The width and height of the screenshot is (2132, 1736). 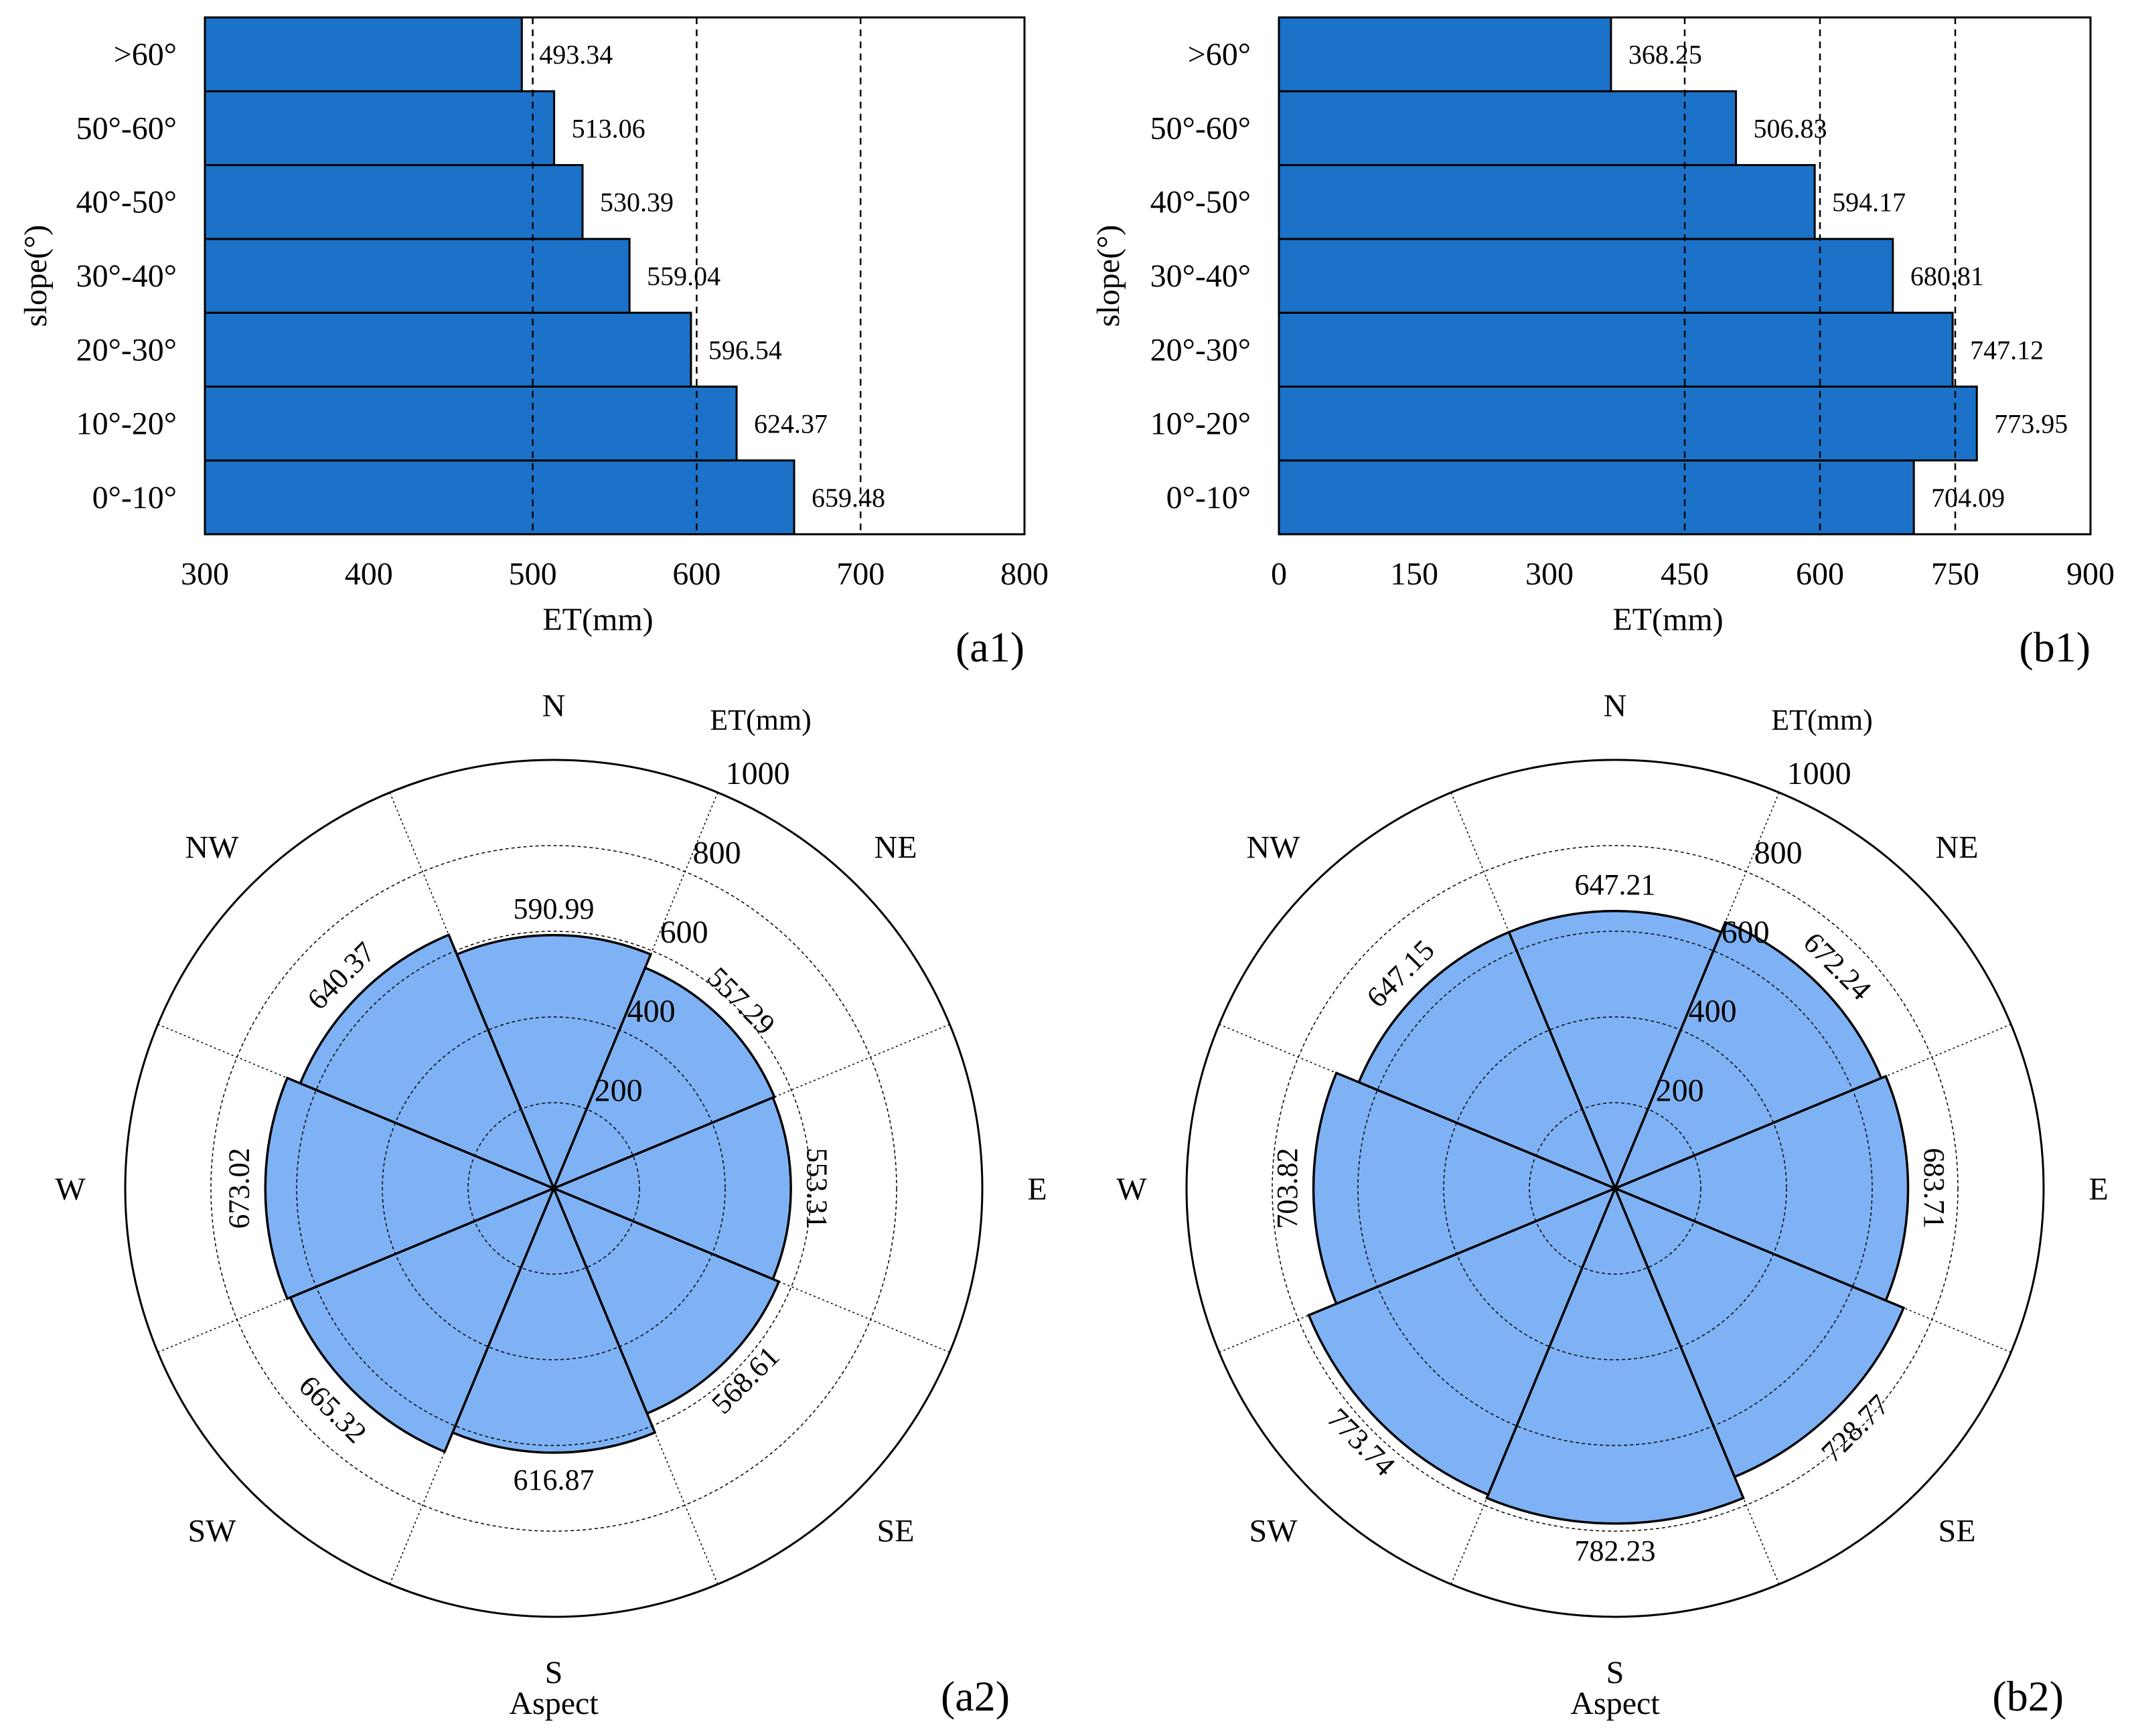 I want to click on x-tick-label: 400, so click(x=369, y=574).